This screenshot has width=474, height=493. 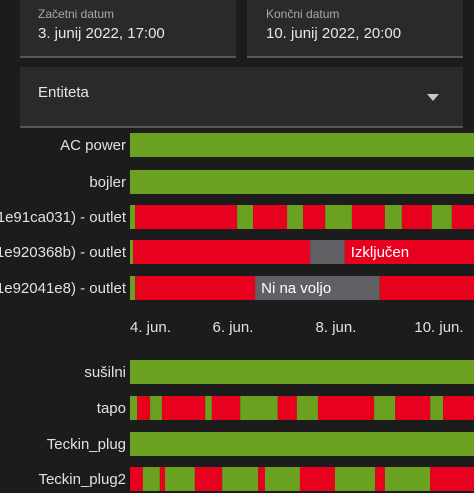 What do you see at coordinates (86, 444) in the screenshot?
I see `row-label: Teckin_plug` at bounding box center [86, 444].